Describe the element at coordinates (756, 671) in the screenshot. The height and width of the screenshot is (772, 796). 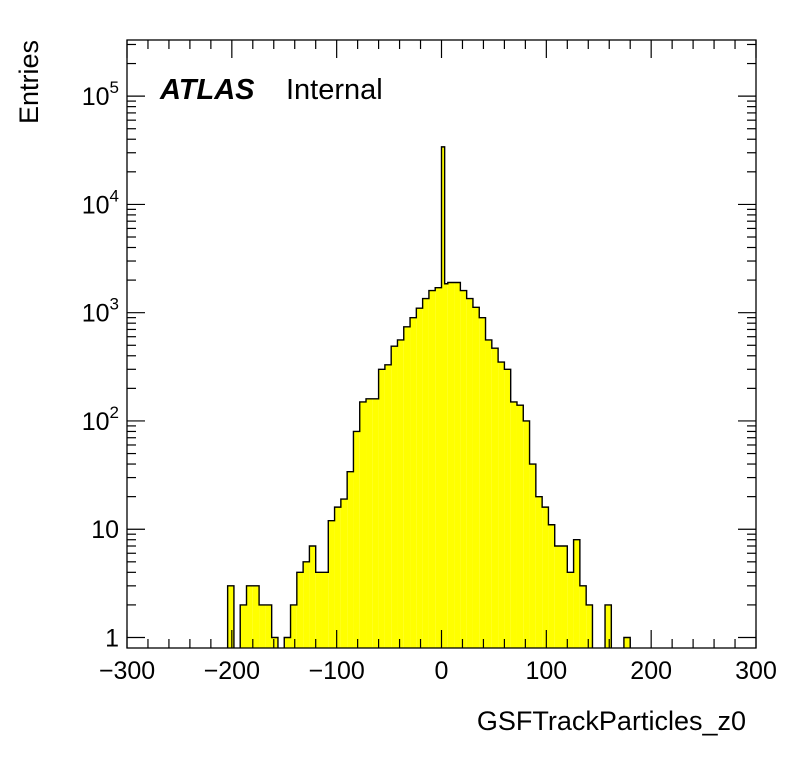
I see `x-tick-label: 300` at that location.